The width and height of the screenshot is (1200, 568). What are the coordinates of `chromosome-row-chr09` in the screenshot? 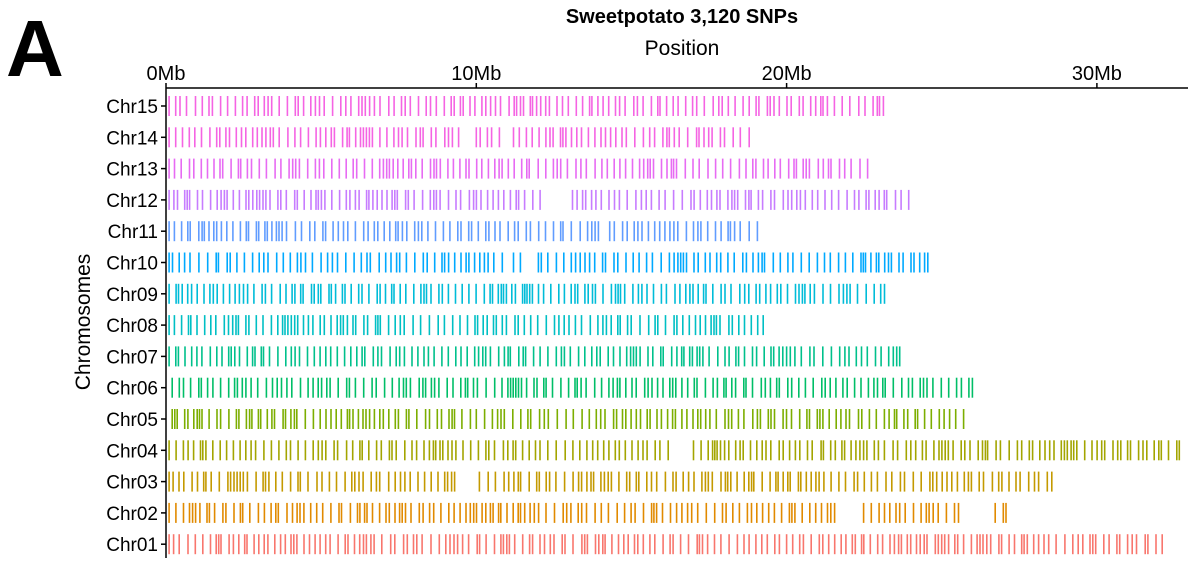 It's located at (527, 293).